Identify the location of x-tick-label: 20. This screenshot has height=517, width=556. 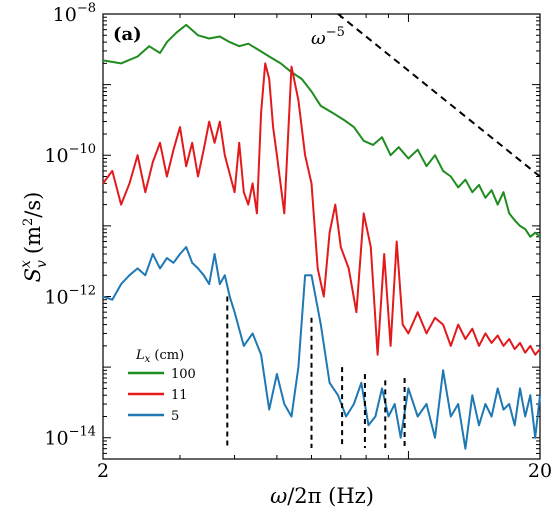
(540, 471).